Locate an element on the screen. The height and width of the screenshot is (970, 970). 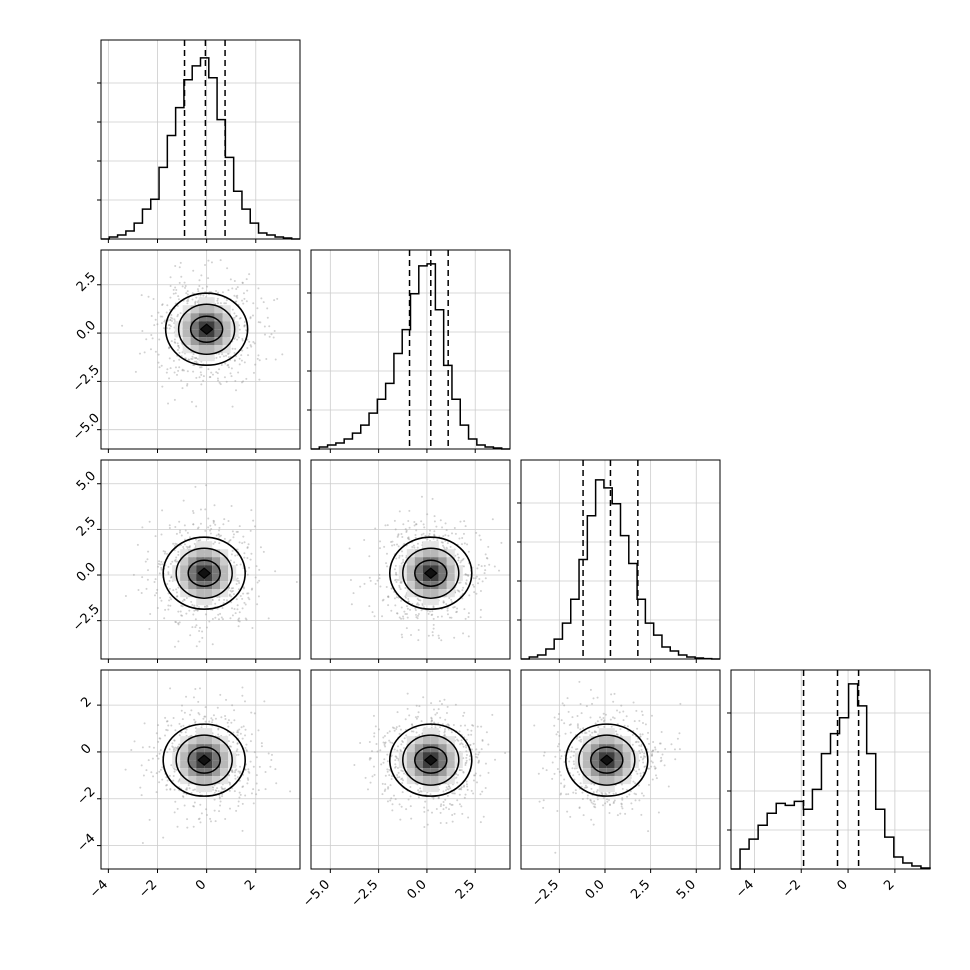
x-tick-label-1-1: −2.5 is located at coordinates (365, 893).